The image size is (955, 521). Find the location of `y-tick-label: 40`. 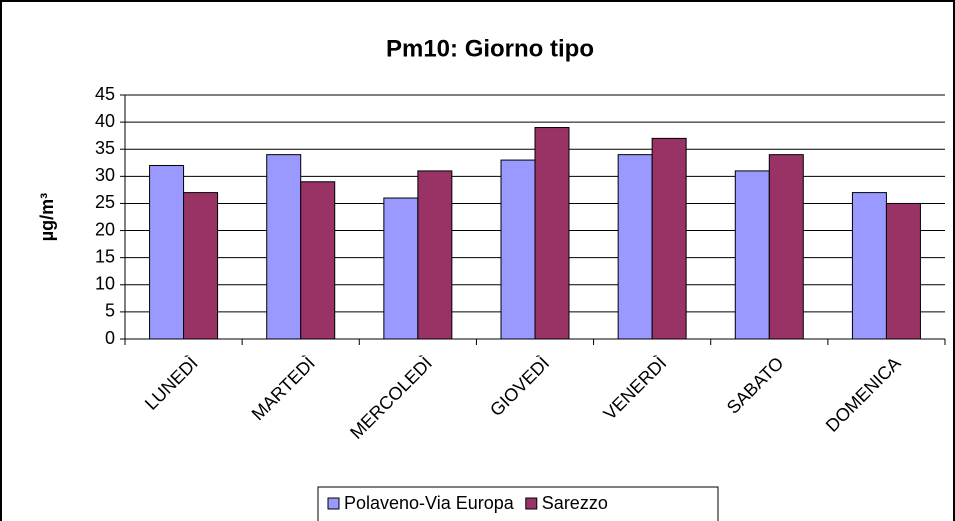

y-tick-label: 40 is located at coordinates (105, 121).